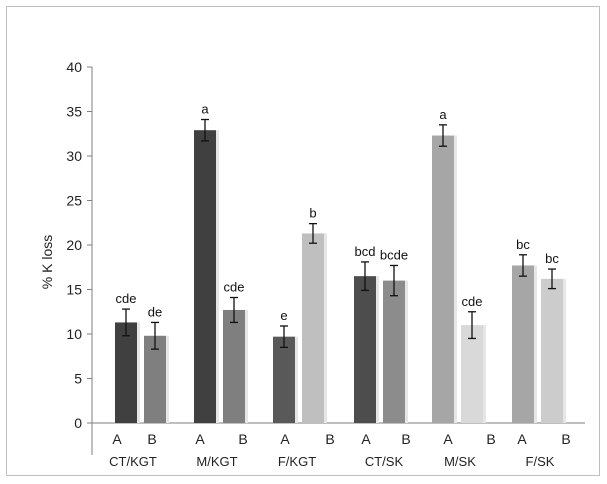 The height and width of the screenshot is (484, 607). What do you see at coordinates (365, 251) in the screenshot?
I see `significance-label: bcd` at bounding box center [365, 251].